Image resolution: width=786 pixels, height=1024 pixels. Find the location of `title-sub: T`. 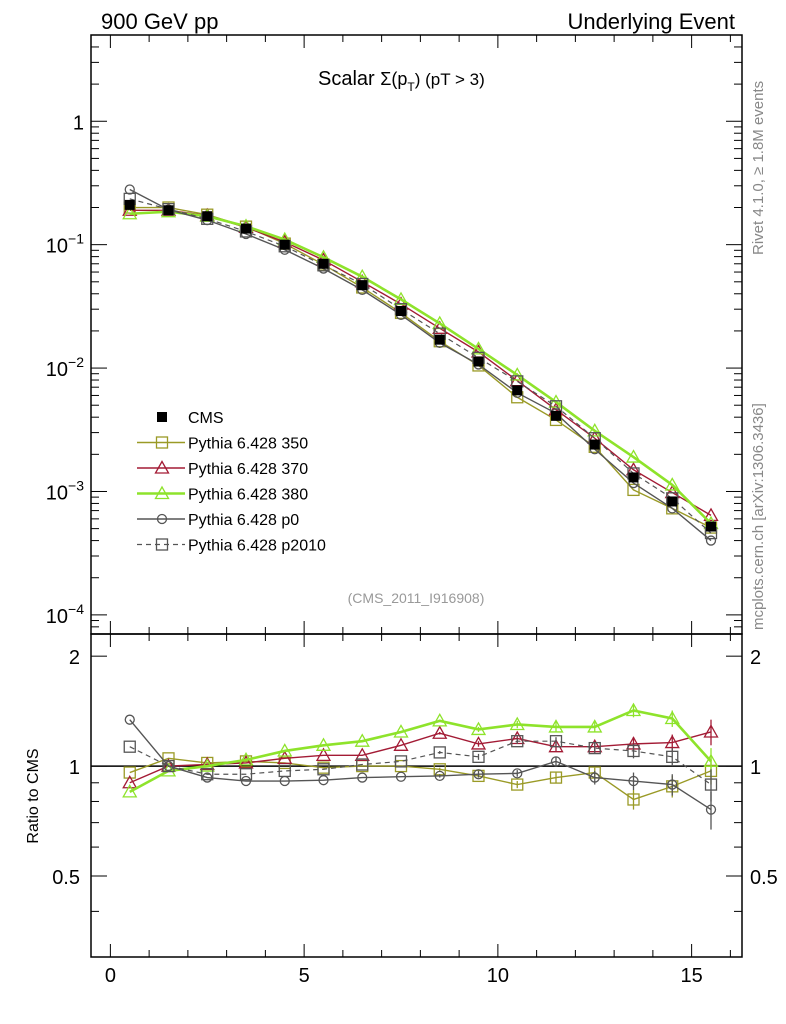

title-sub: T is located at coordinates (411, 87).